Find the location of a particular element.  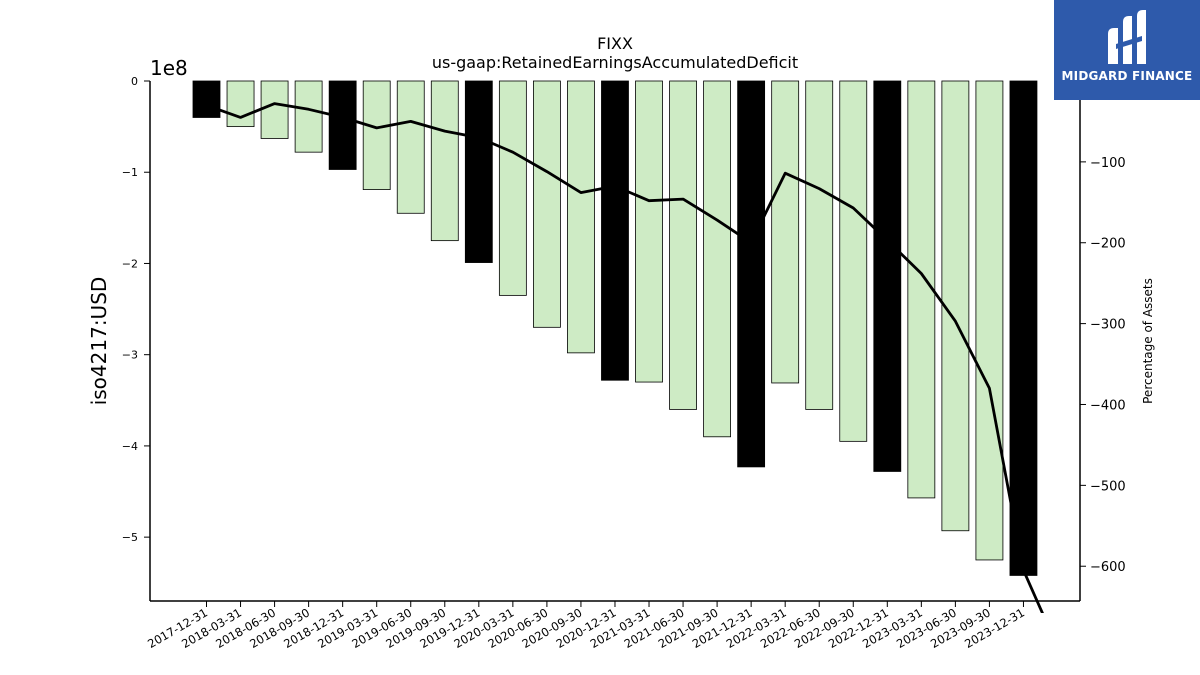

y-offset-label: 1e8 is located at coordinates (169, 68).